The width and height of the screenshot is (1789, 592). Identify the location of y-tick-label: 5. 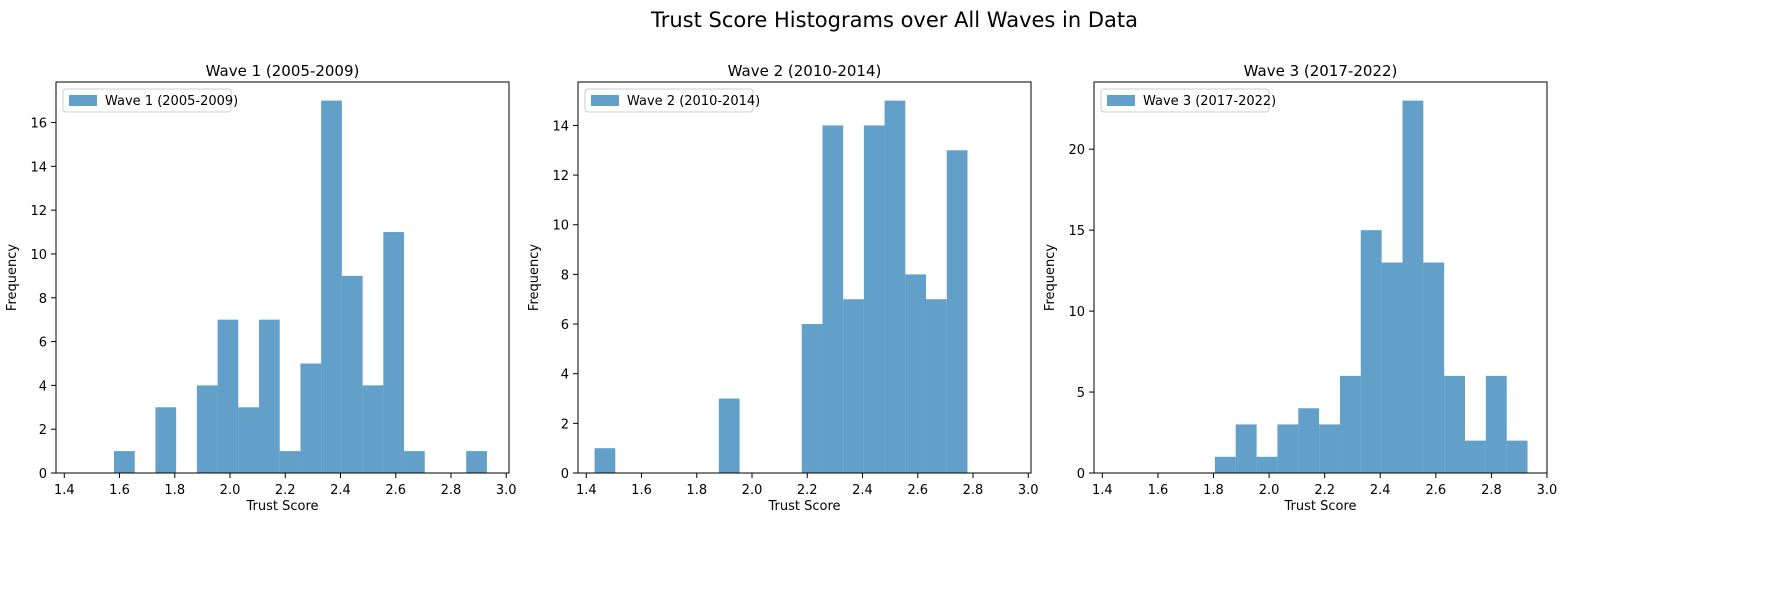
(1081, 393).